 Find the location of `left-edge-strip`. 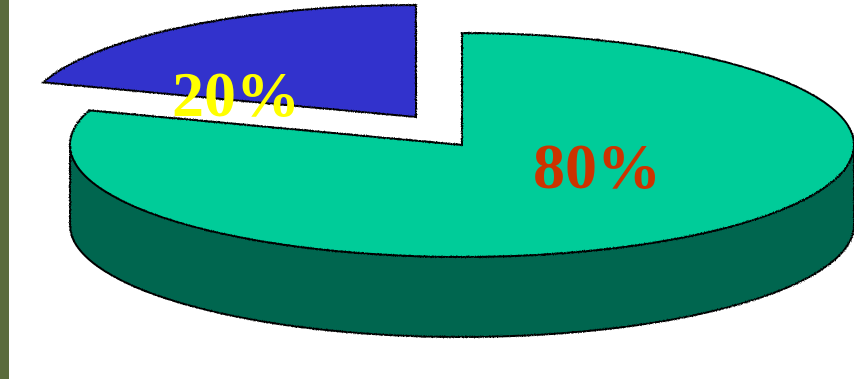

left-edge-strip is located at coordinates (4, 189).